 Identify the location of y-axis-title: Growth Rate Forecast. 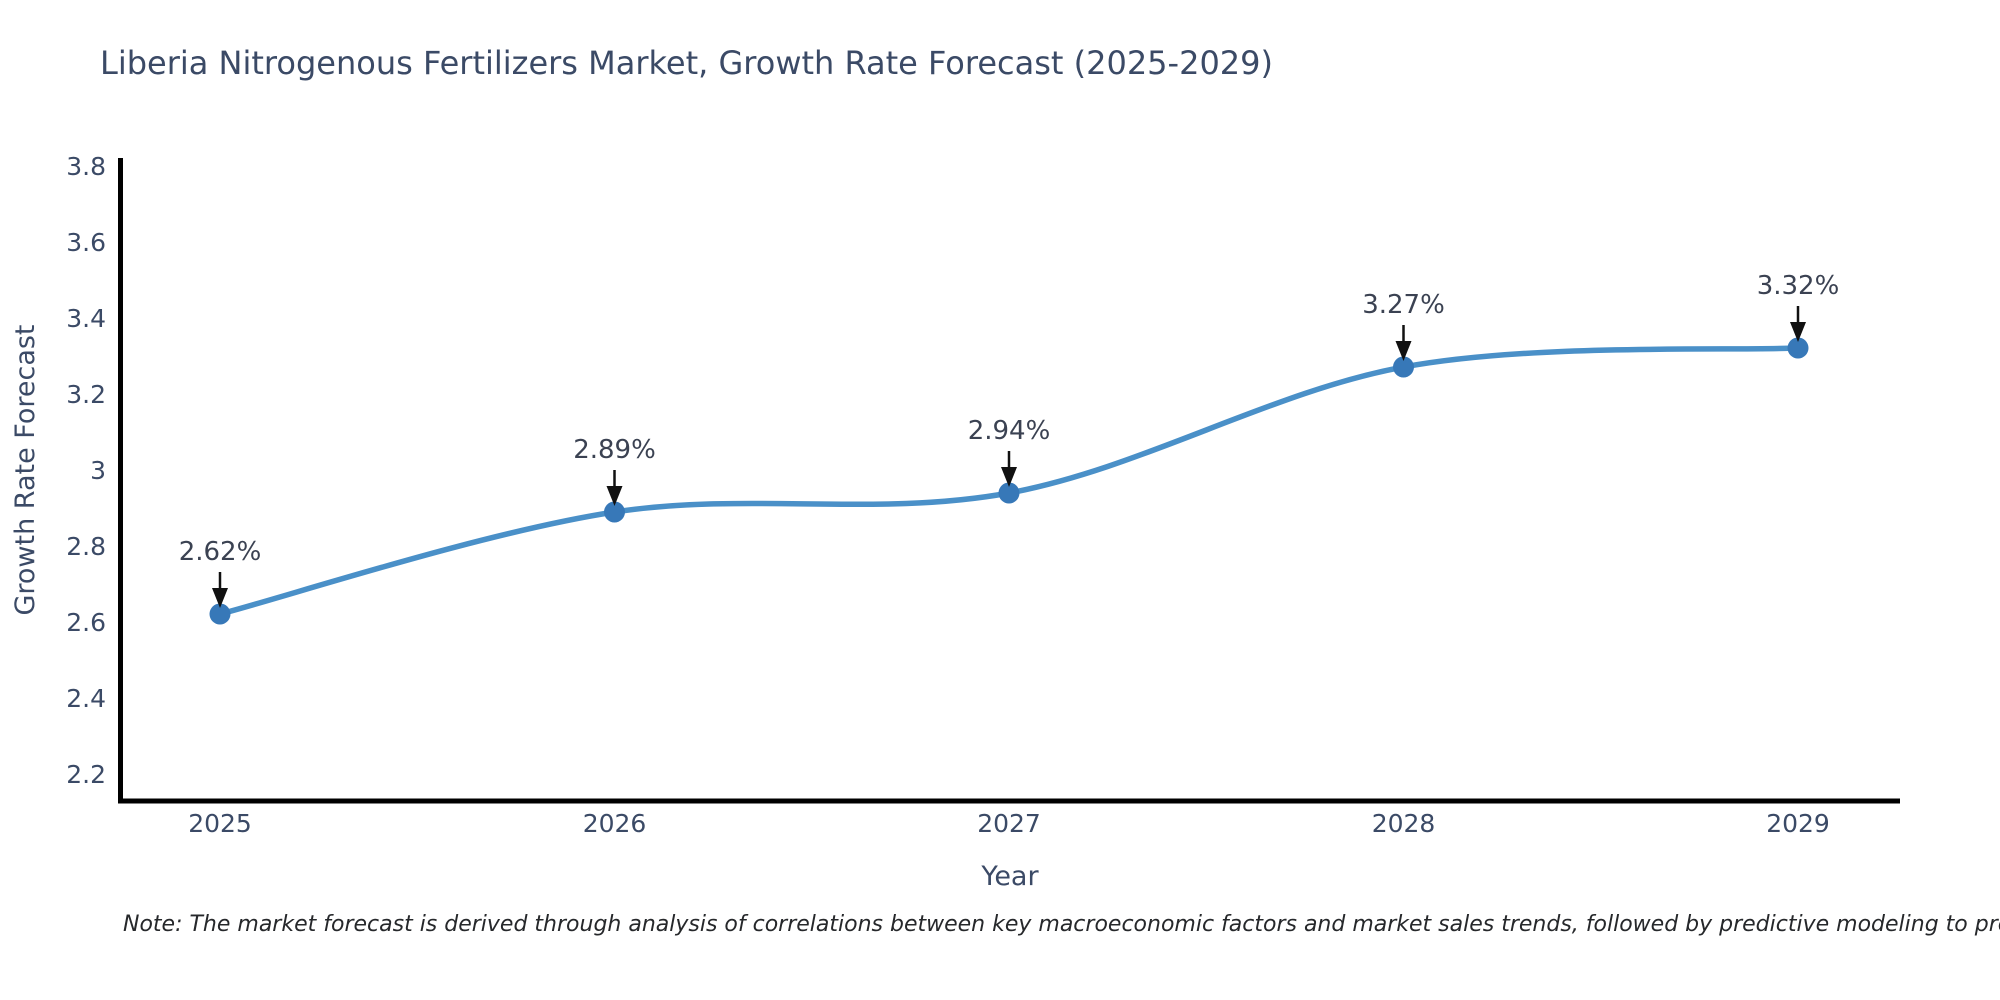
(25, 469).